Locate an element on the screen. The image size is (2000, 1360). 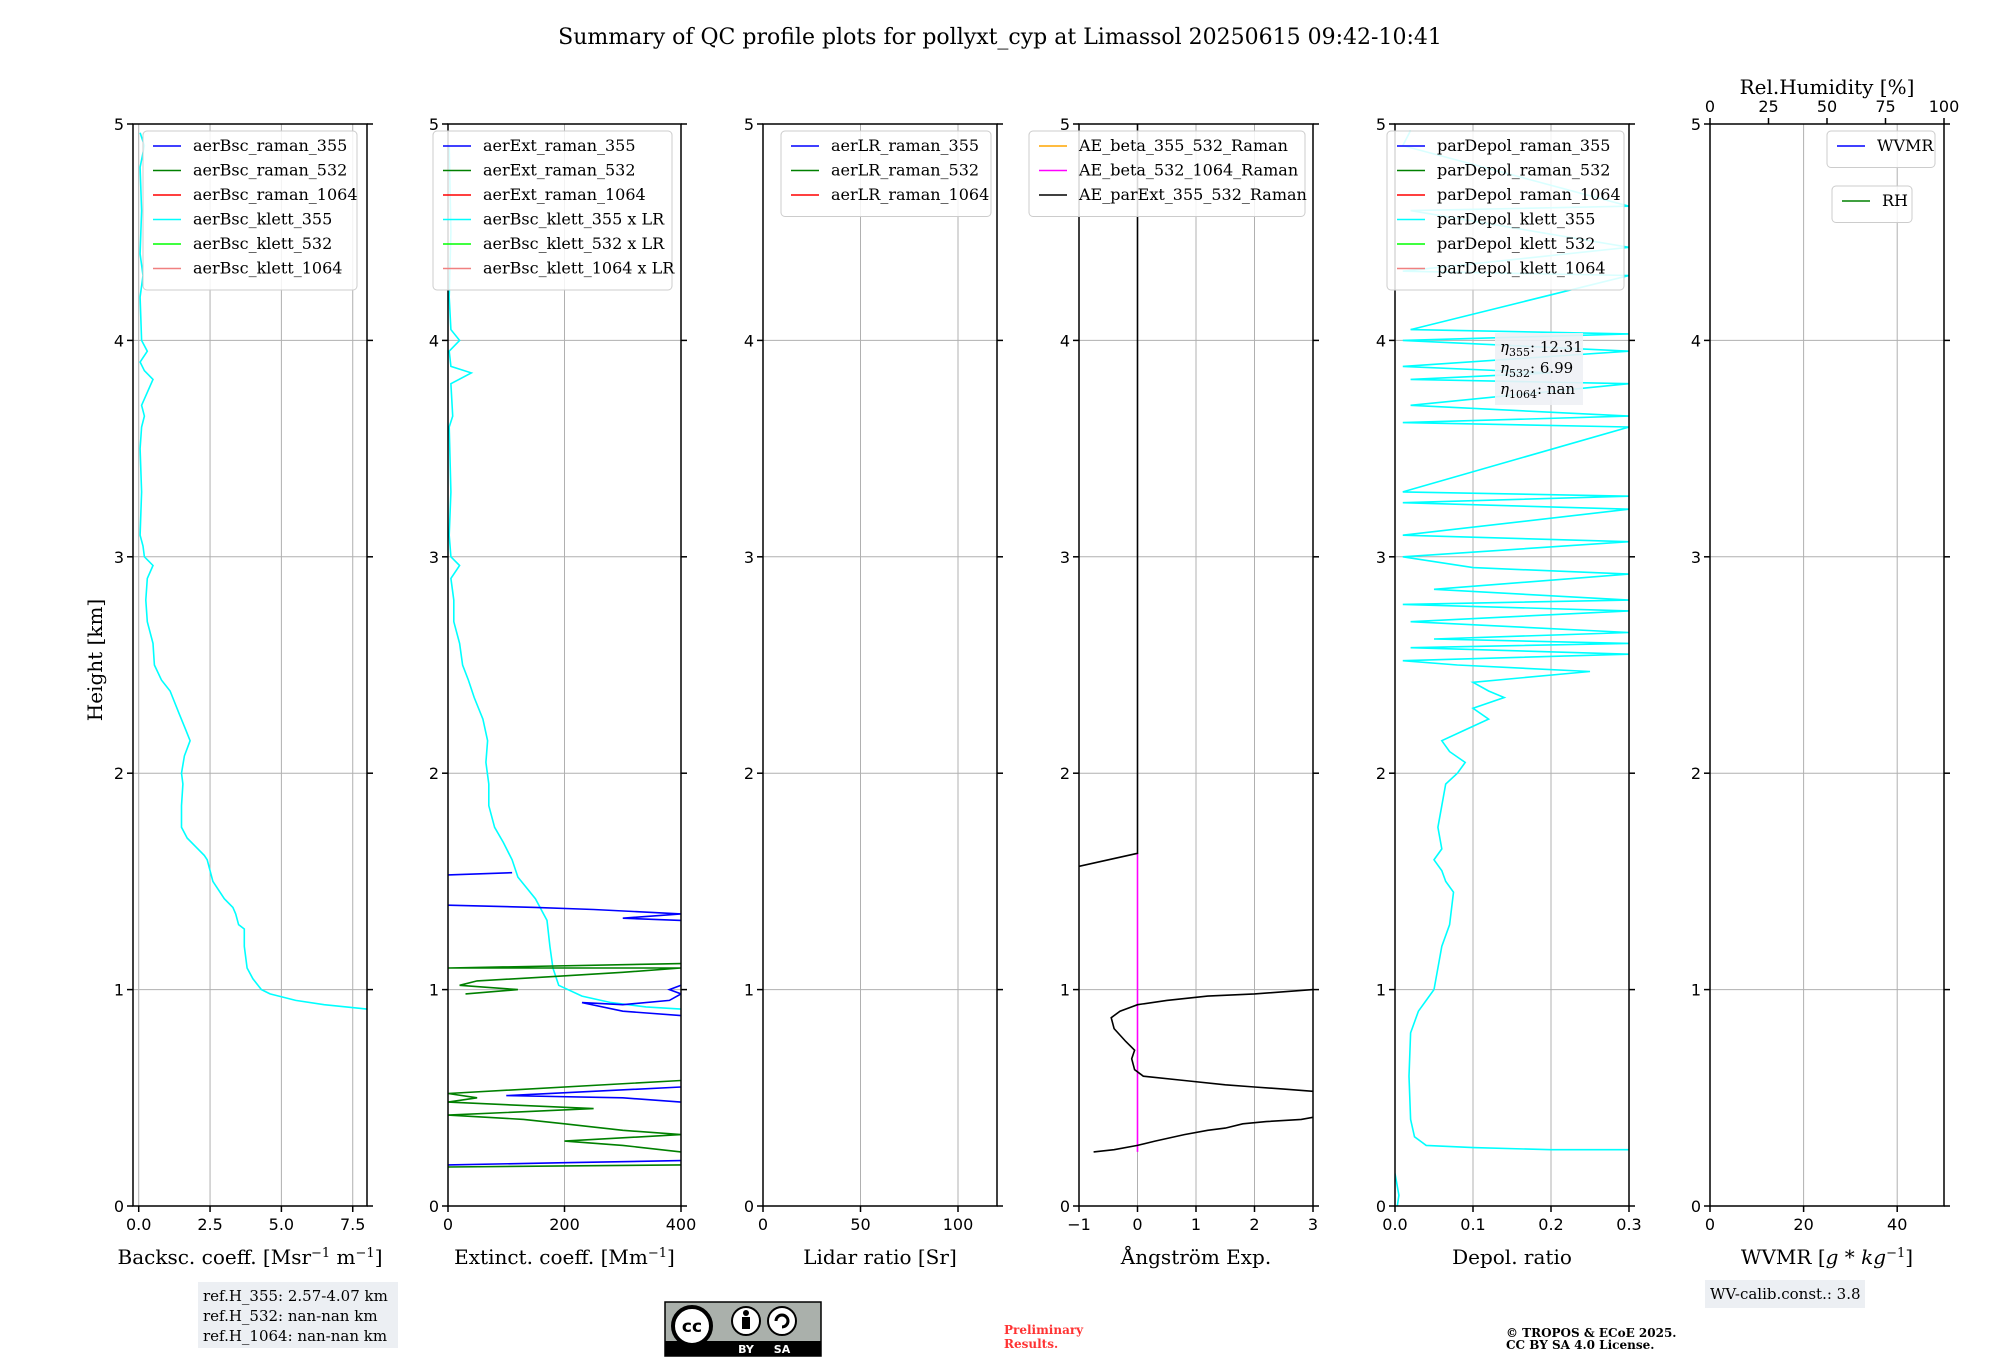
x-axis-label-part: g * kg is located at coordinates (1856, 1257).